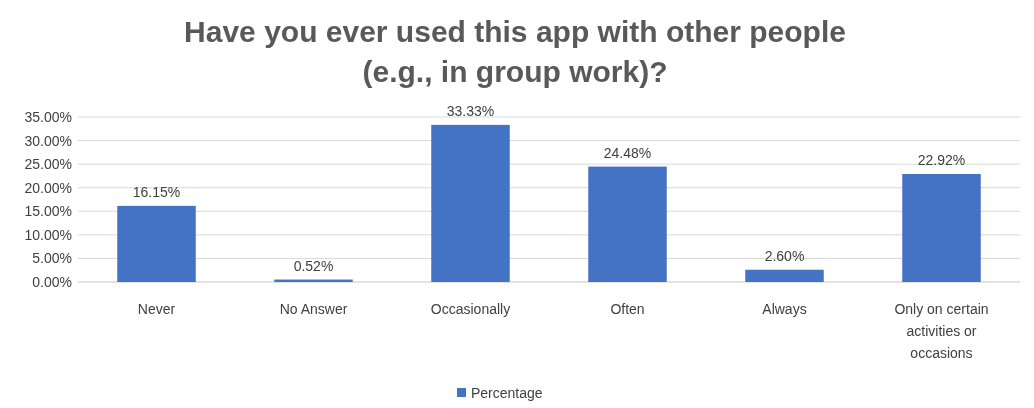  What do you see at coordinates (313, 265) in the screenshot?
I see `data-label: 0.52%` at bounding box center [313, 265].